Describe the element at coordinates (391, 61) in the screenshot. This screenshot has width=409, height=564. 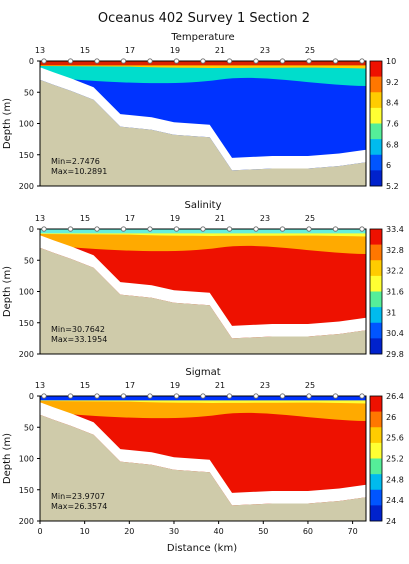
I see `colorbar-tick-label: 10` at that location.